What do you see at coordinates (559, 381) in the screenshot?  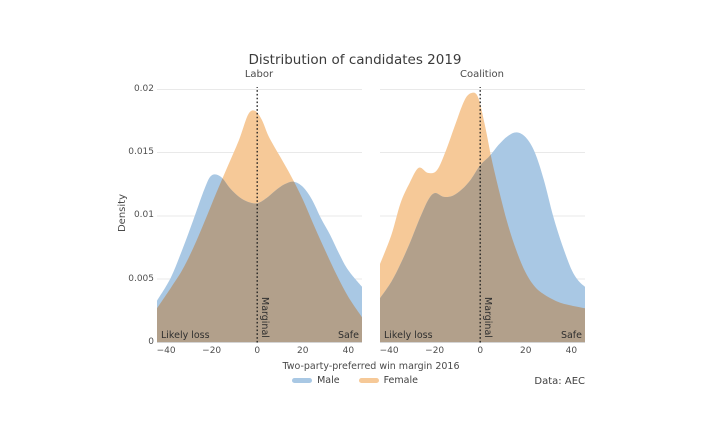 I see `data-source-caption: Data: AEC` at bounding box center [559, 381].